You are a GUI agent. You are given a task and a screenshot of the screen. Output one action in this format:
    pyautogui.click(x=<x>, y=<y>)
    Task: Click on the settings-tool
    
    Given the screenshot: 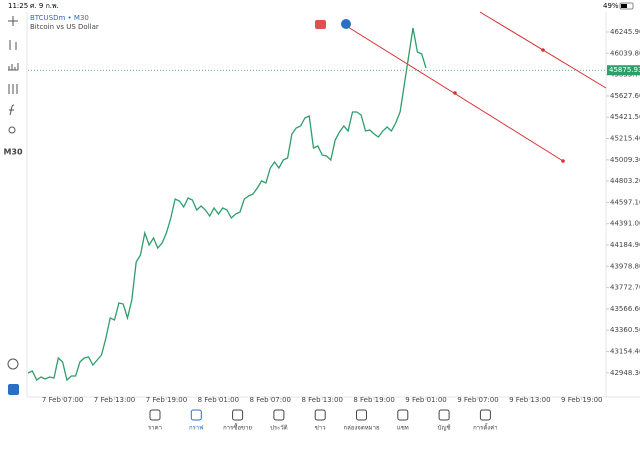 What is the action you would take?
    pyautogui.click(x=13, y=89)
    